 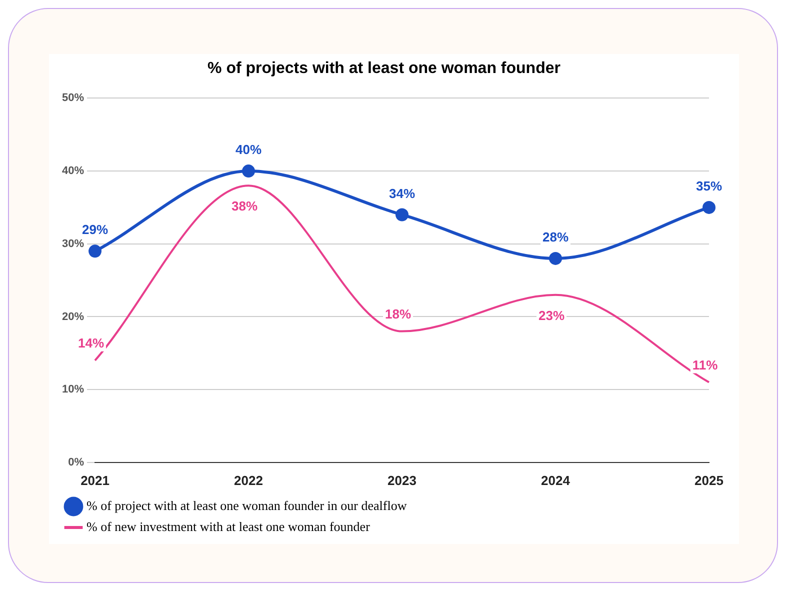 I want to click on data-label: 23%, so click(x=551, y=315).